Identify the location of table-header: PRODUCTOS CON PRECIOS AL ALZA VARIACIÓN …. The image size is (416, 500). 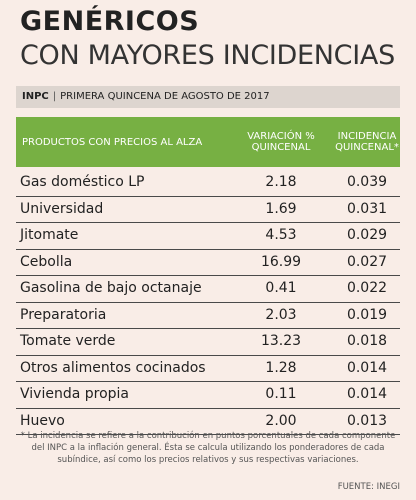
(208, 142).